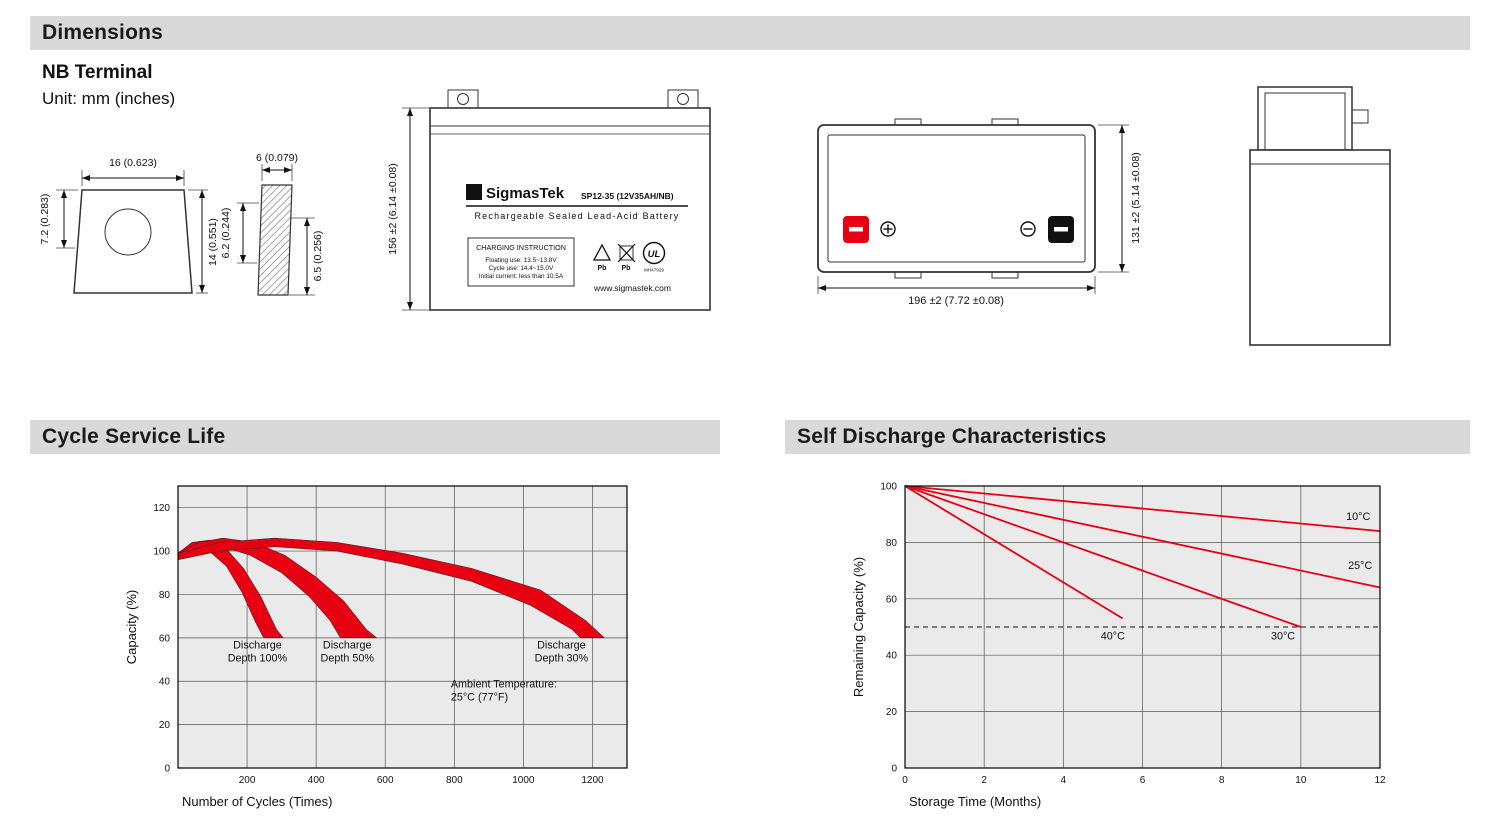 Image resolution: width=1500 pixels, height=826 pixels. I want to click on chart-annotation: 25°C, so click(1360, 566).